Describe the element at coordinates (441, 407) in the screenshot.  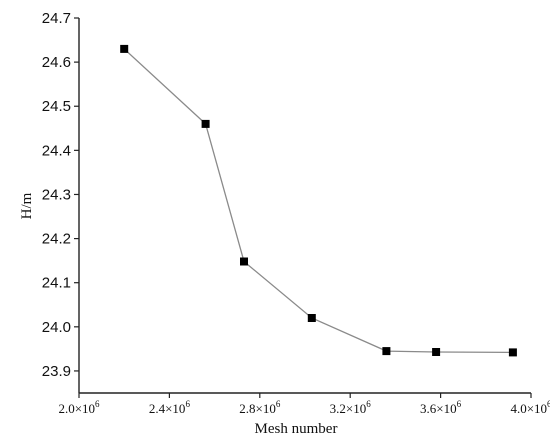
I see `x-tick-label: 3.6×10⁶` at that location.